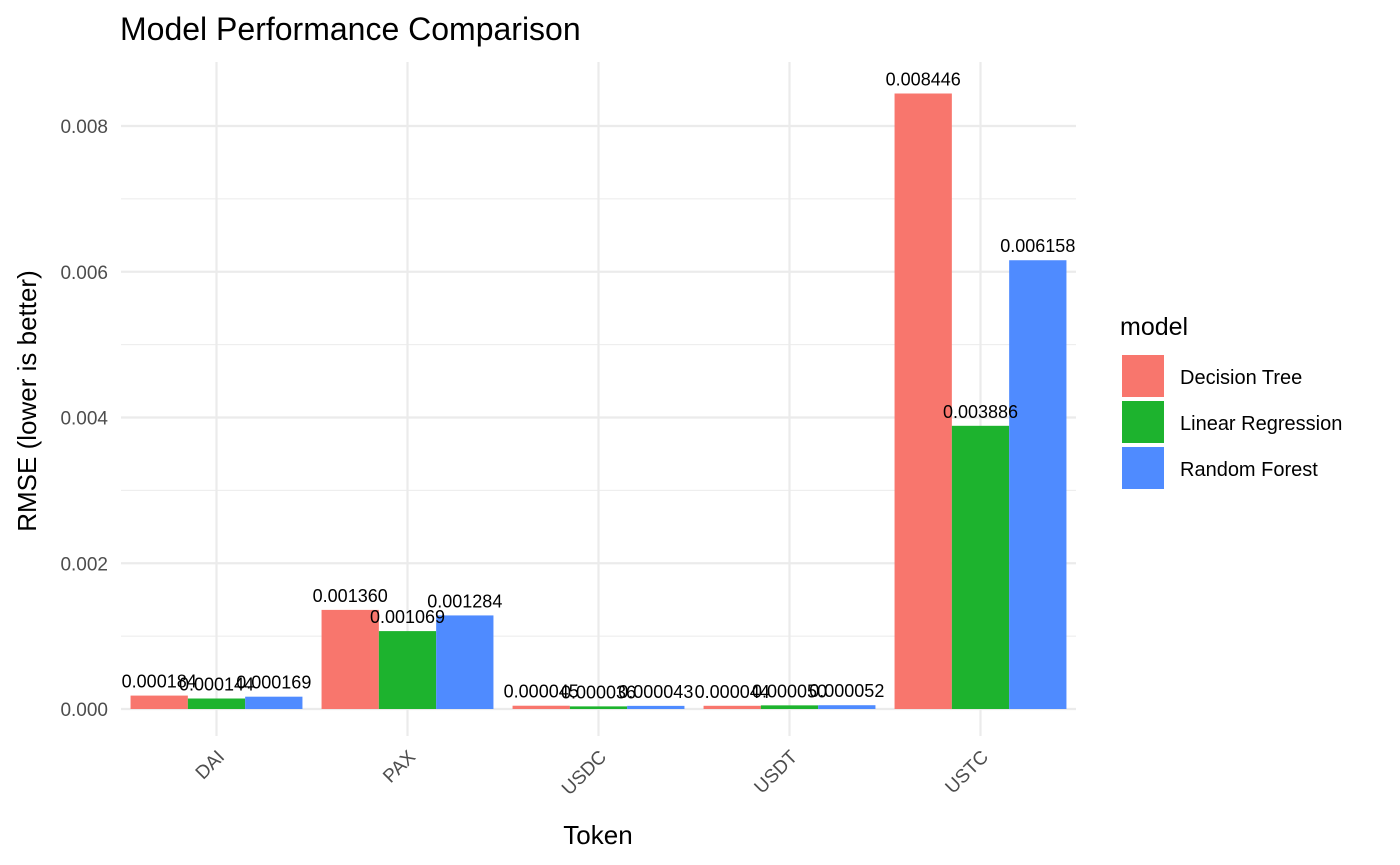  Describe the element at coordinates (1261, 424) in the screenshot. I see `legend-label: Linear Regression` at that location.